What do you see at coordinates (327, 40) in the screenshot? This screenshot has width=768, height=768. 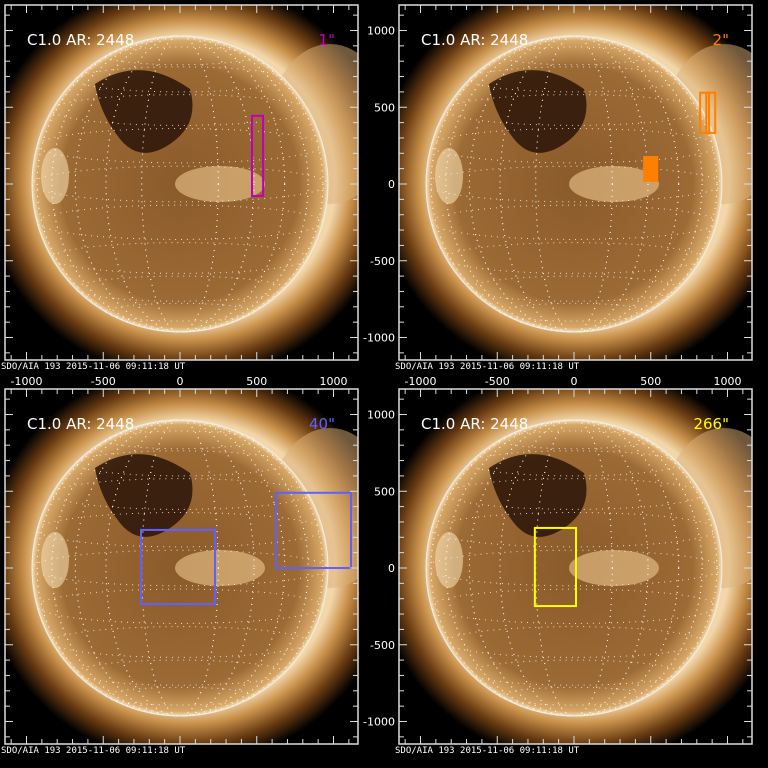 I see `resolution-label: 1"` at bounding box center [327, 40].